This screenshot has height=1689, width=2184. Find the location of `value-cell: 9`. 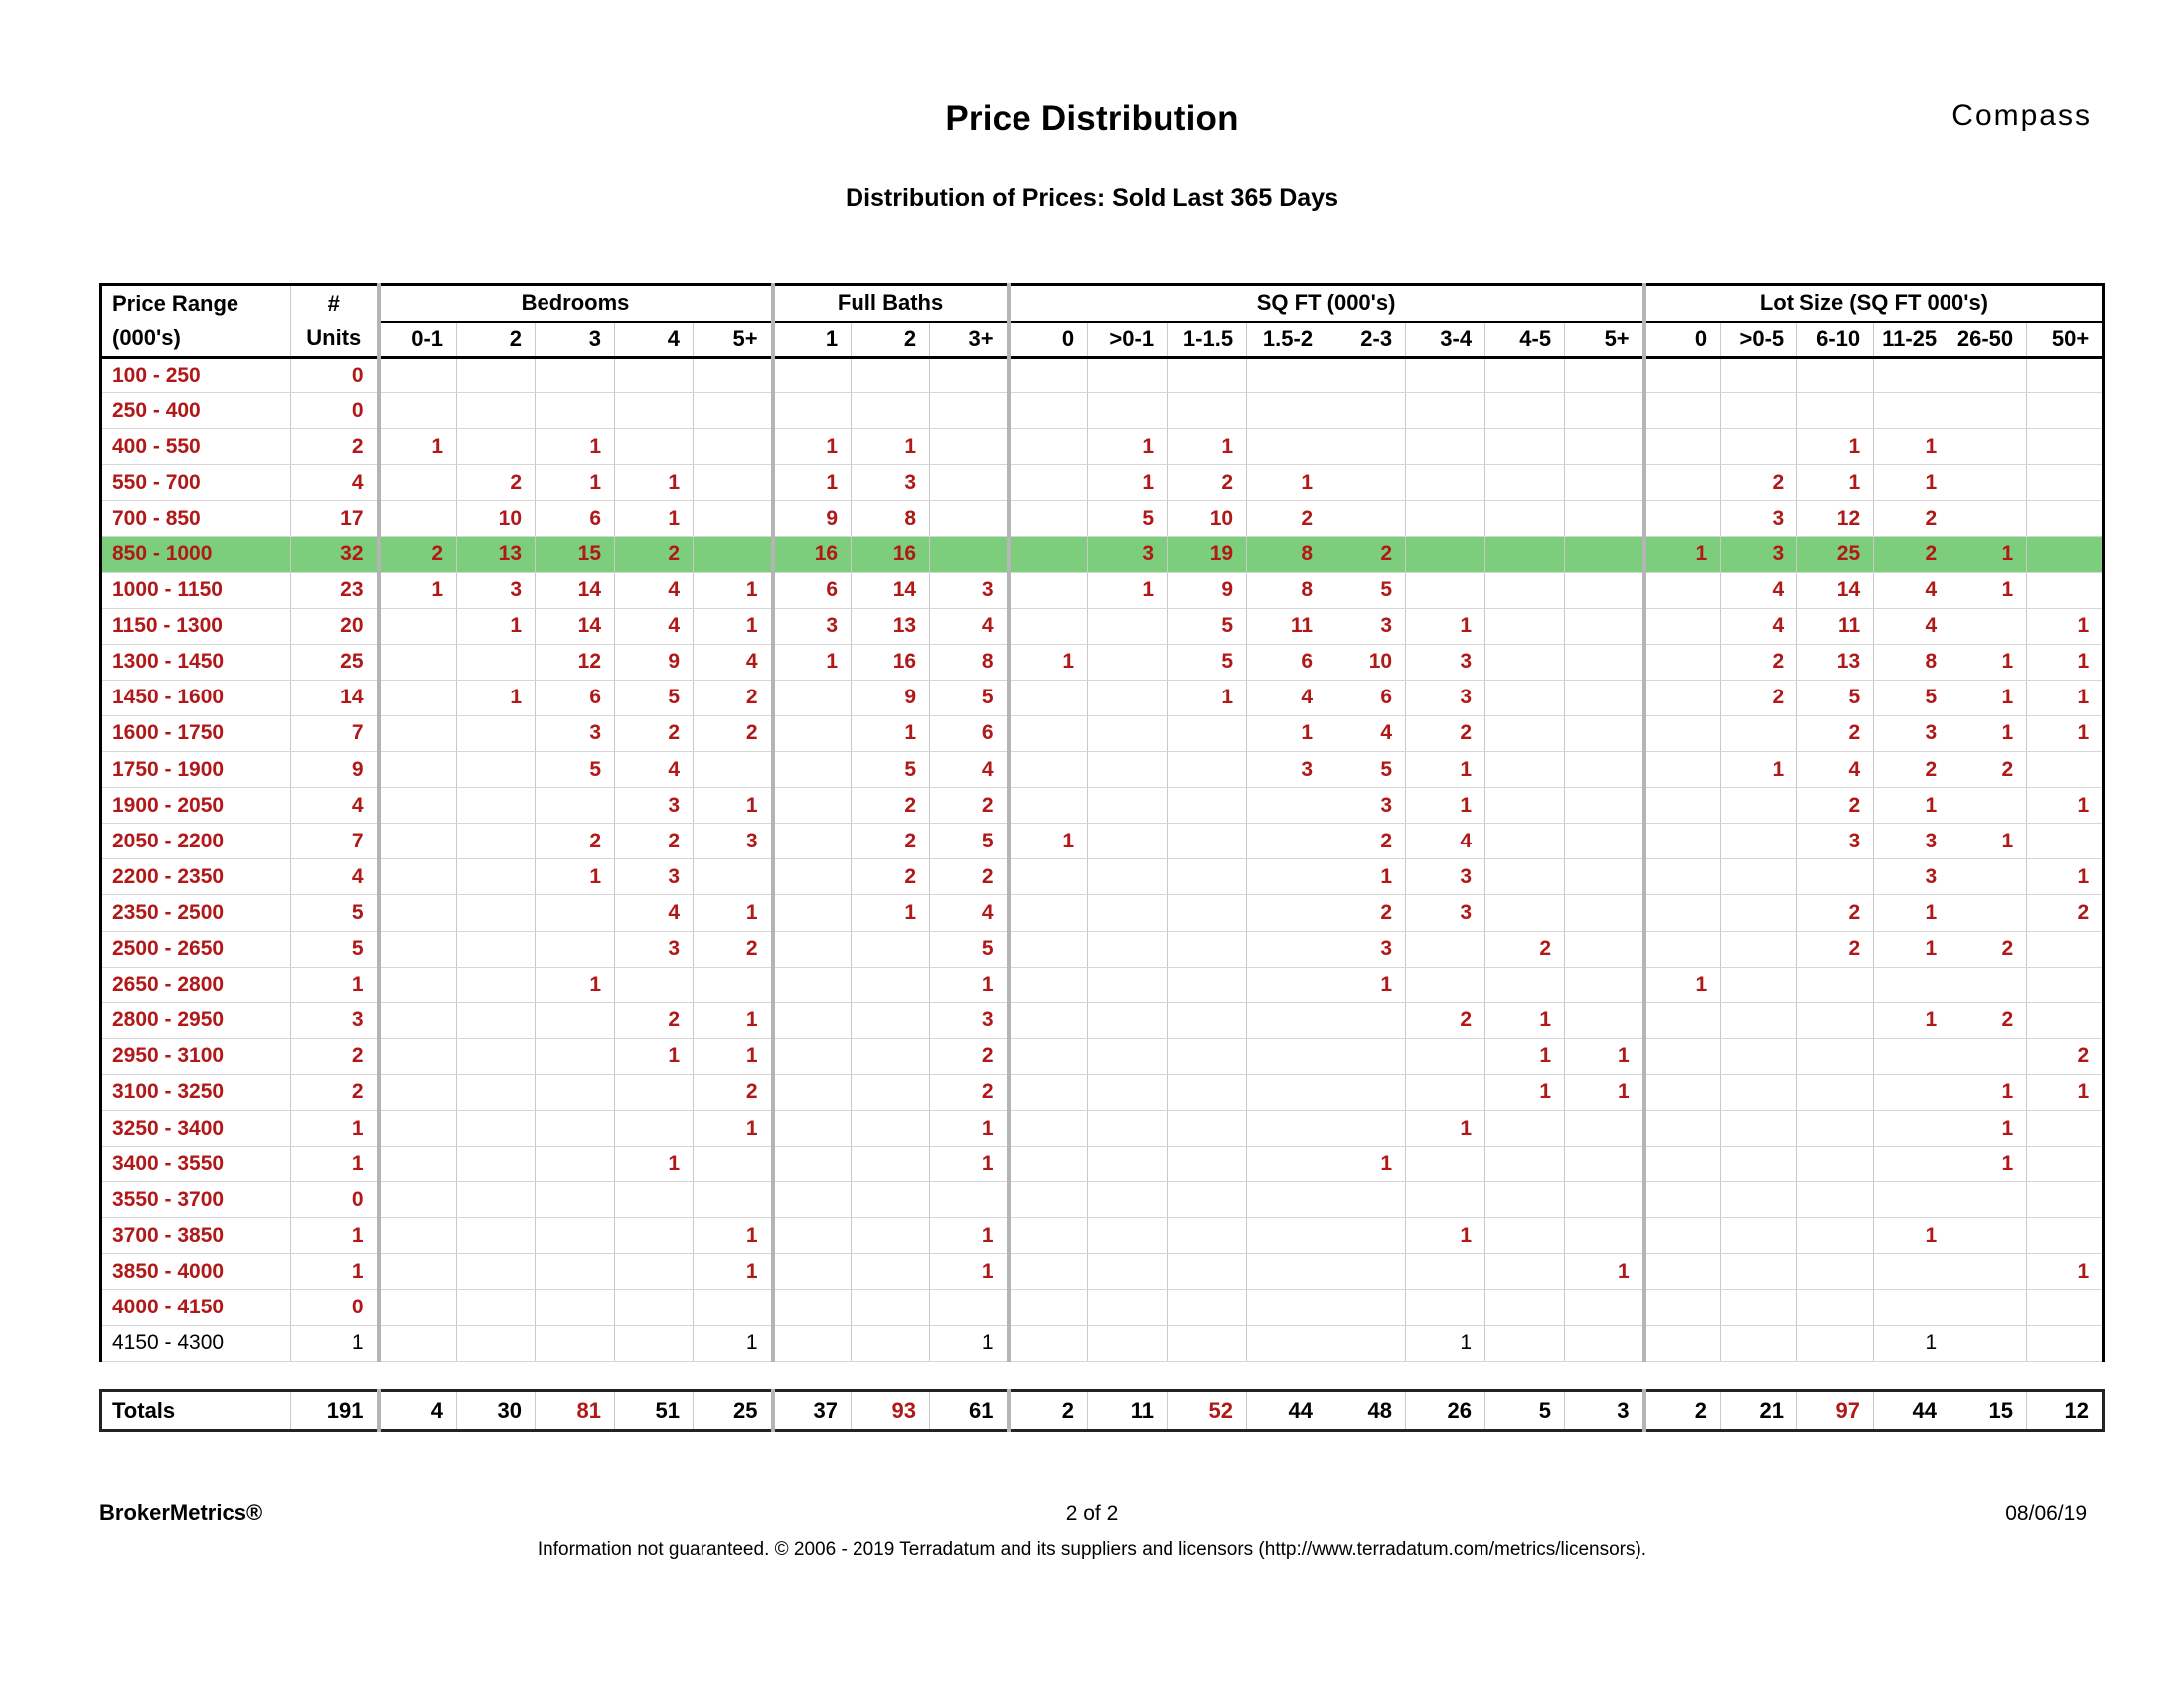

value-cell: 9 is located at coordinates (812, 518).